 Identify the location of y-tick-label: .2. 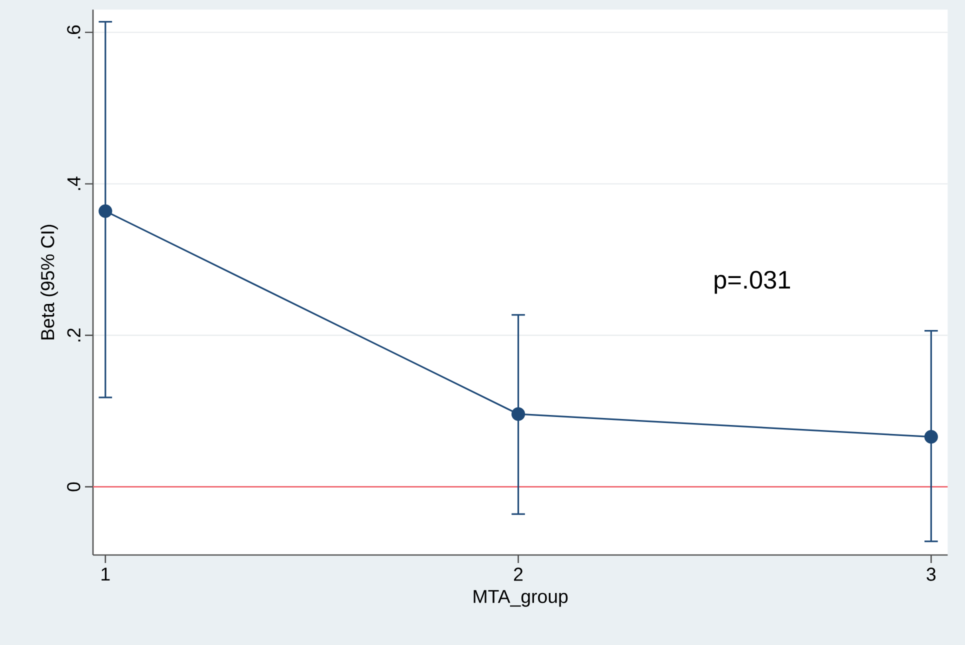
(73, 335).